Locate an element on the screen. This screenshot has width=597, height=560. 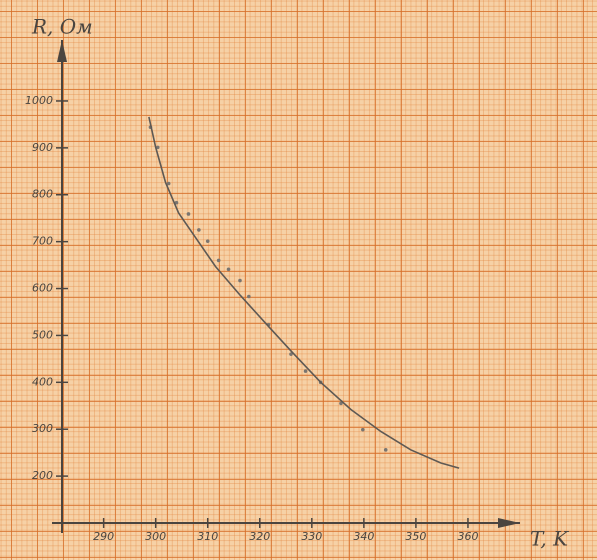
y-tick-label: 200 is located at coordinates (42, 475).